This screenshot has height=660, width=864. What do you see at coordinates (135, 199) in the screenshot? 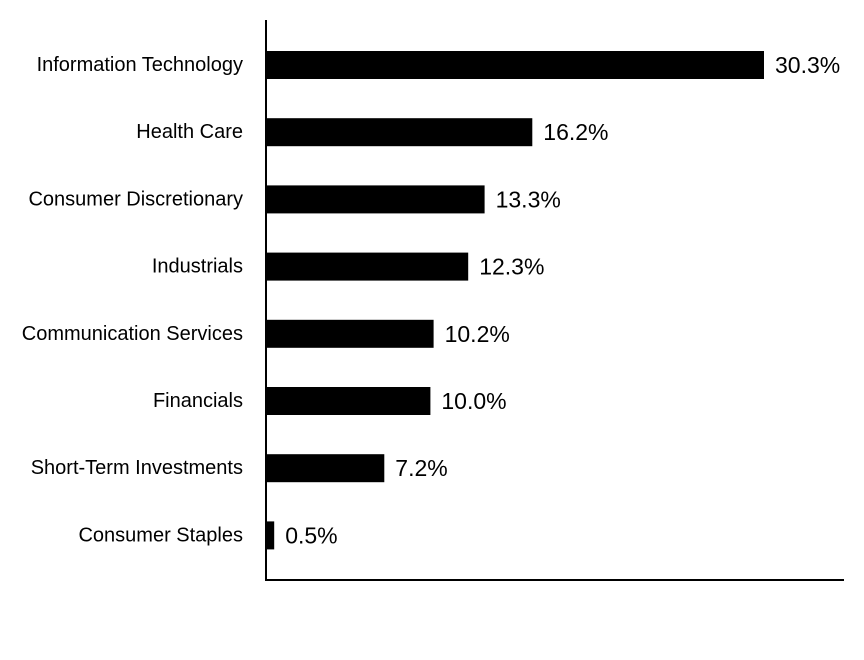
I see `category-label-consumer-discretionary: Consumer Discretionary` at bounding box center [135, 199].